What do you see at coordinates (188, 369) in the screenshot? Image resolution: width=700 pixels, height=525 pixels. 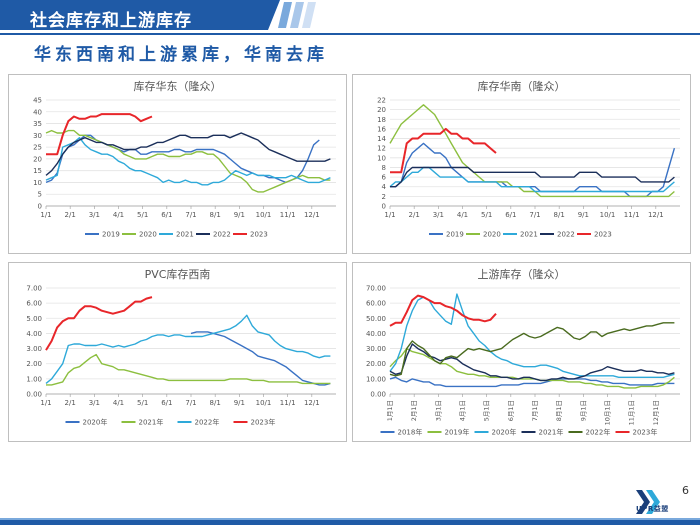 I see `series-line-2021年` at bounding box center [188, 369].